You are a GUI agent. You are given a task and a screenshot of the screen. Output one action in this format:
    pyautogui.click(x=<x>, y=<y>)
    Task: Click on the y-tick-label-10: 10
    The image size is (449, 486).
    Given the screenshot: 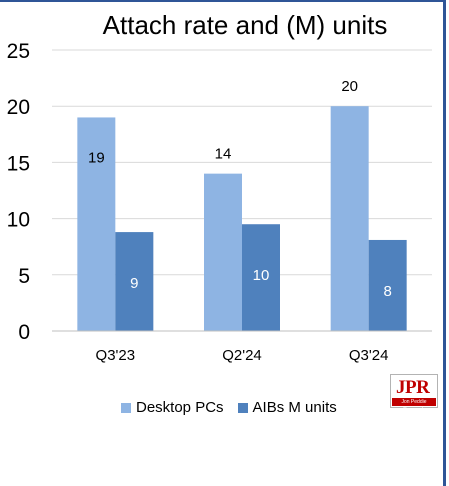 What is the action you would take?
    pyautogui.click(x=18, y=220)
    